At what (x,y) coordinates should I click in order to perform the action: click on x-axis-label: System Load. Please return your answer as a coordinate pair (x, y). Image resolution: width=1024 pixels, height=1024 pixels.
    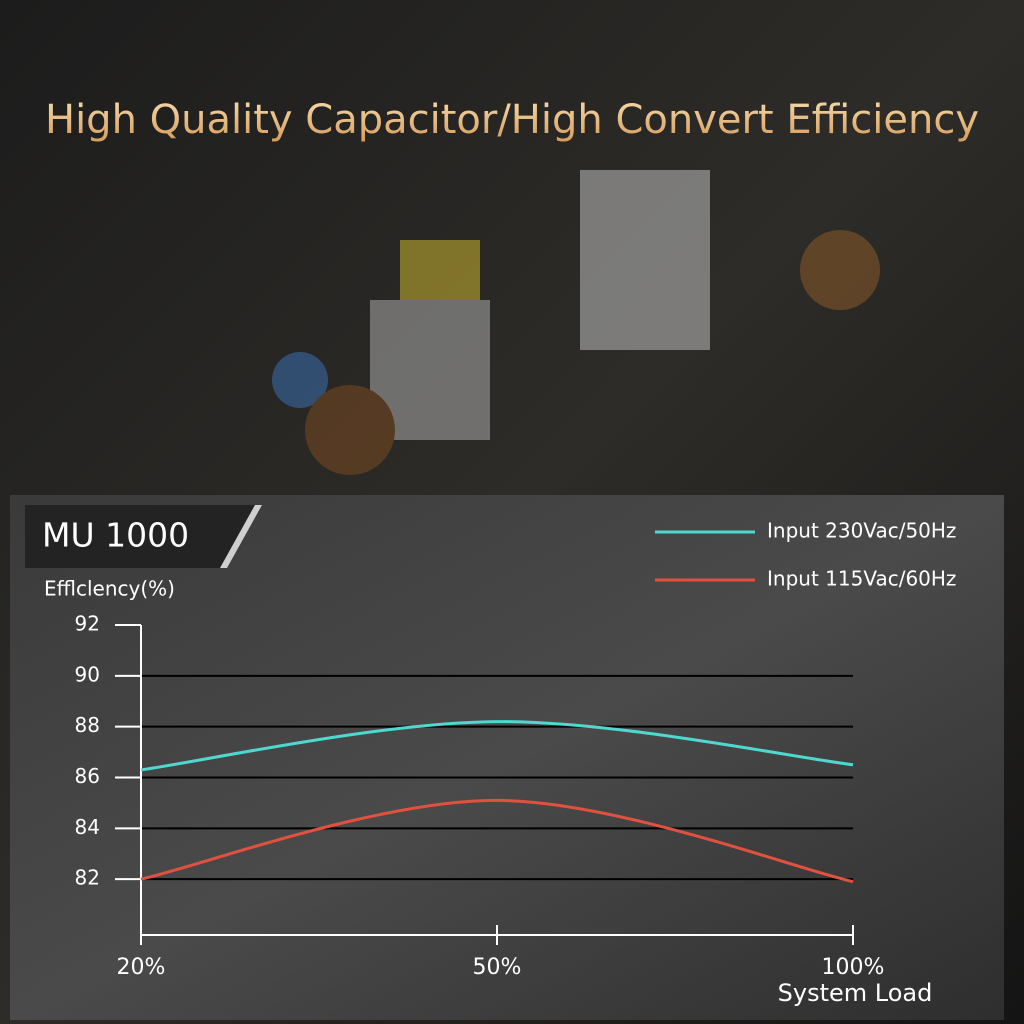
    Looking at the image, I should click on (855, 993).